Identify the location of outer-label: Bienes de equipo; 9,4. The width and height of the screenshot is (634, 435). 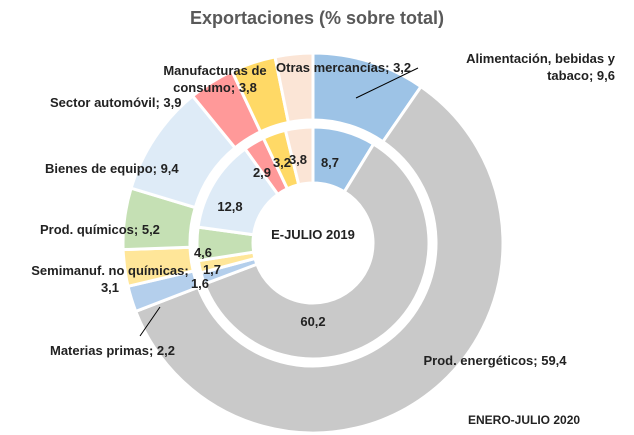
(112, 168).